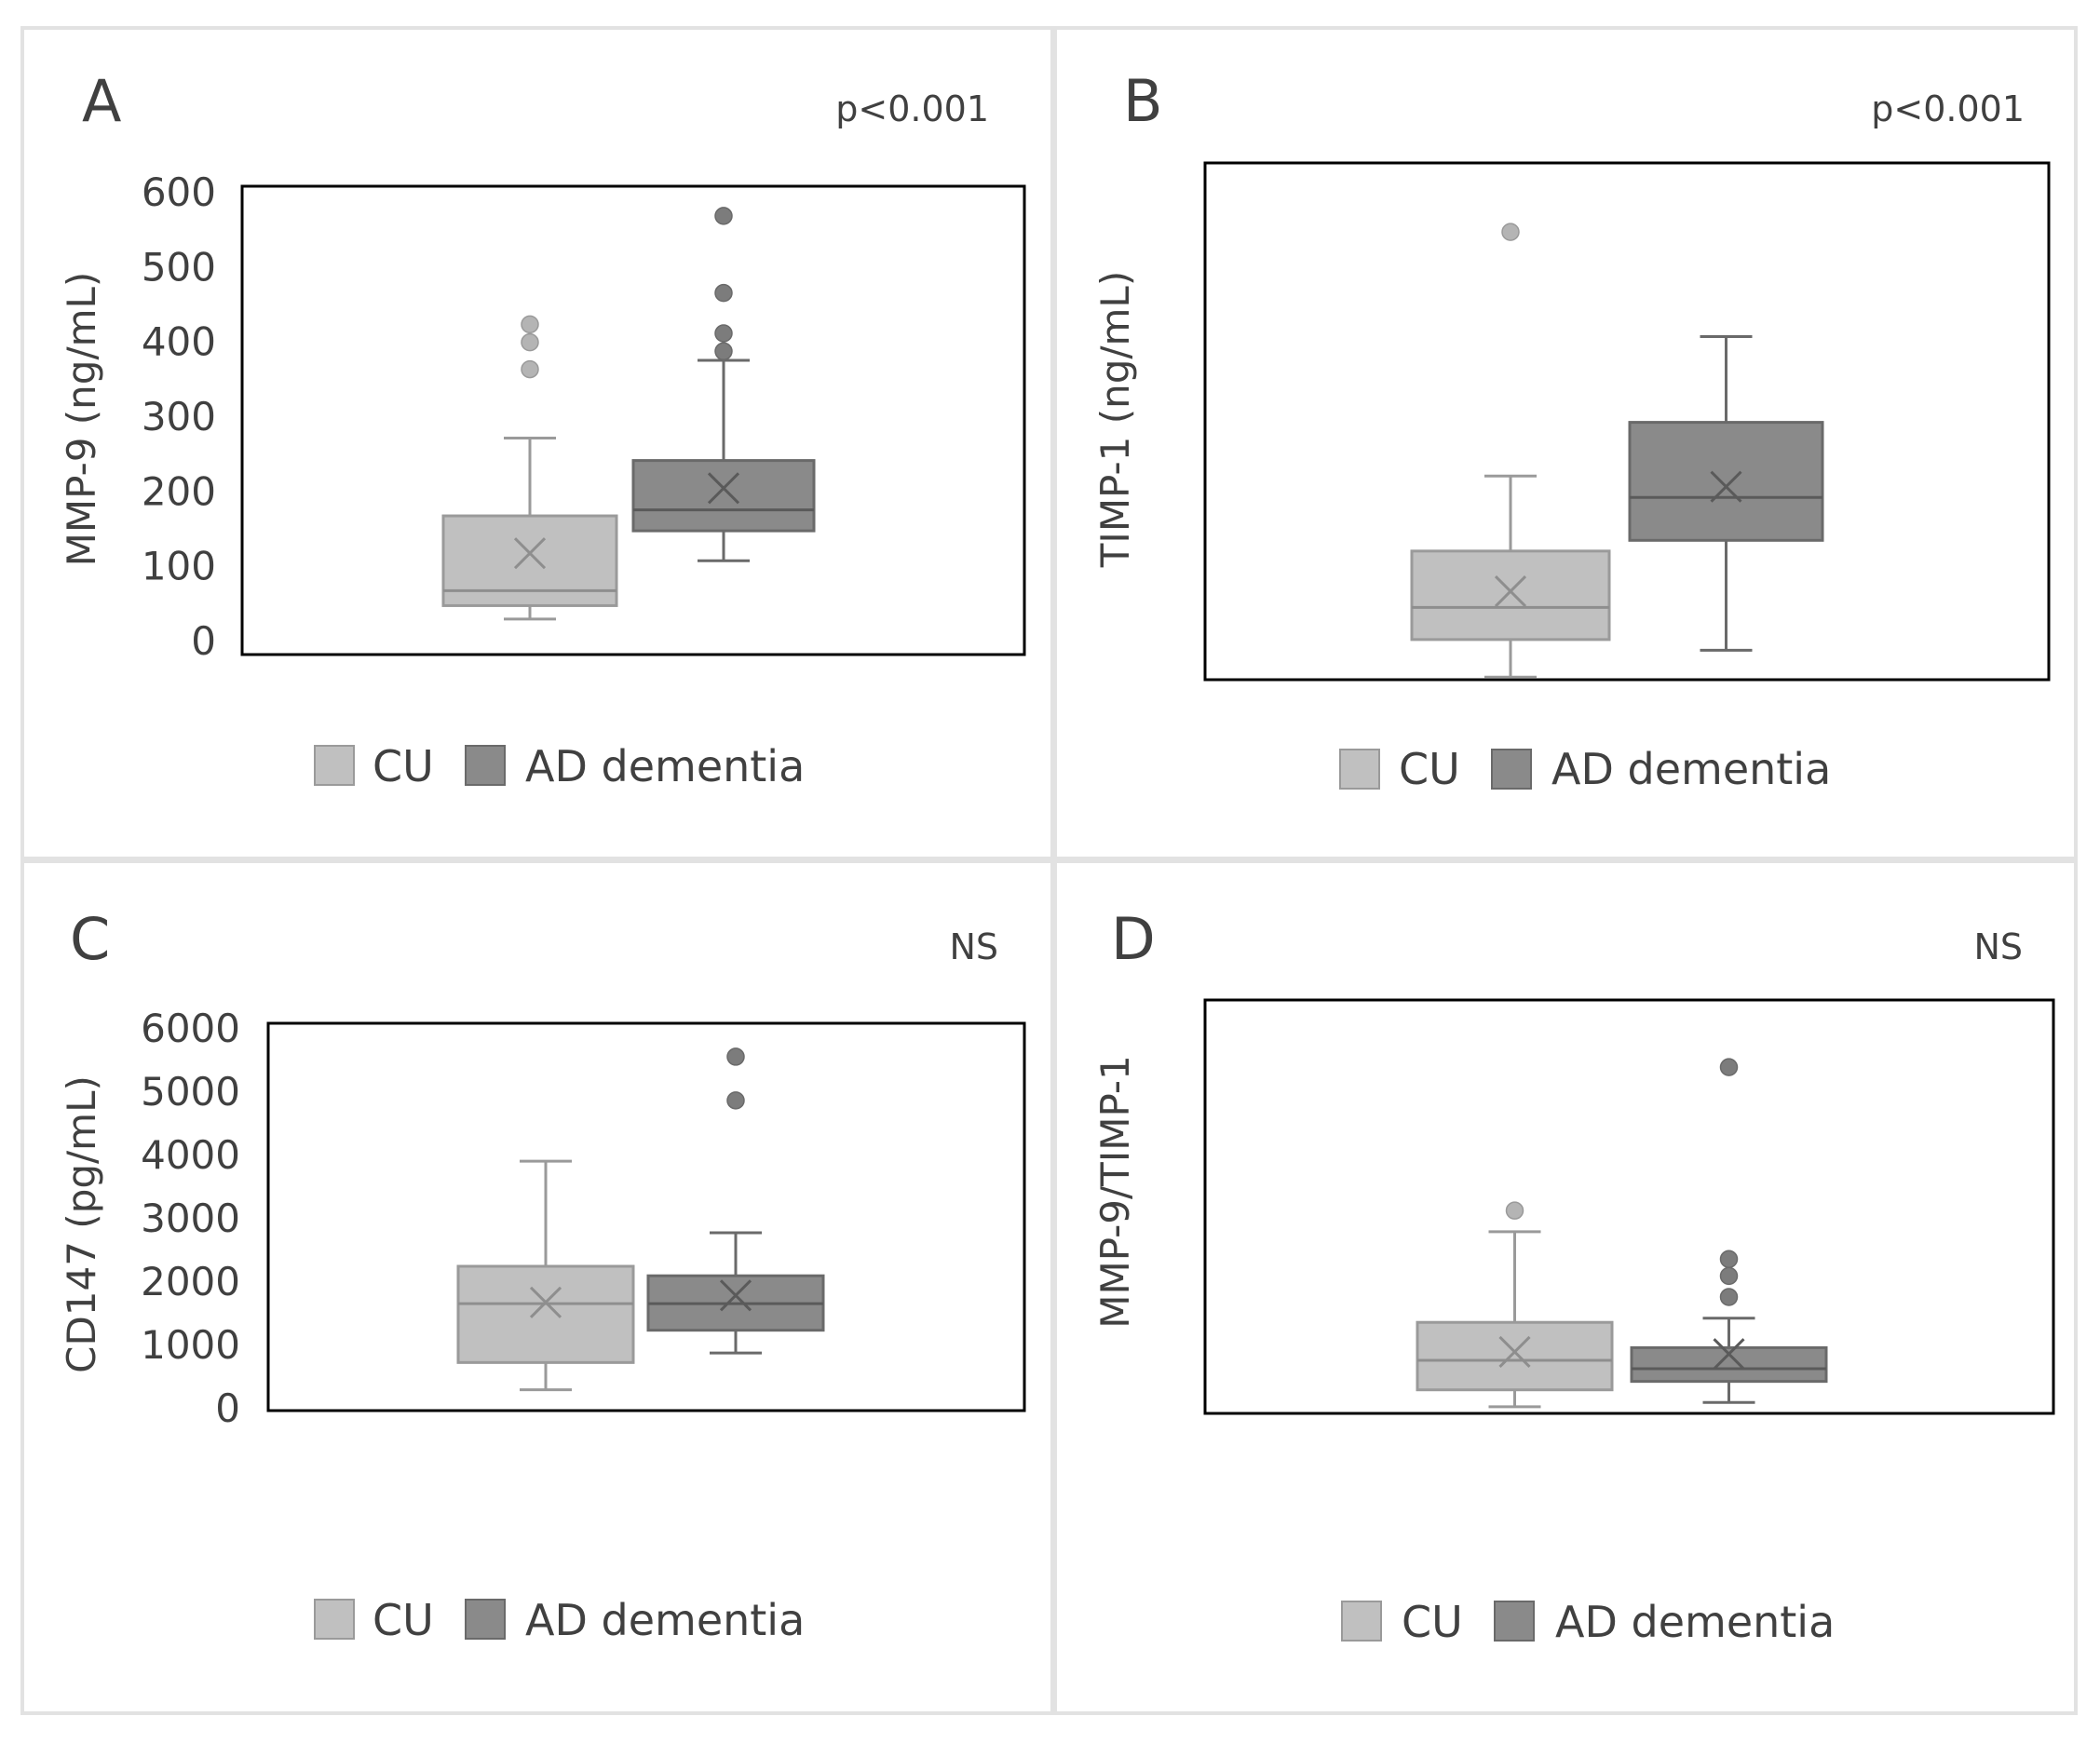 The width and height of the screenshot is (2100, 1743). I want to click on panel-a-ad-box, so click(723, 496).